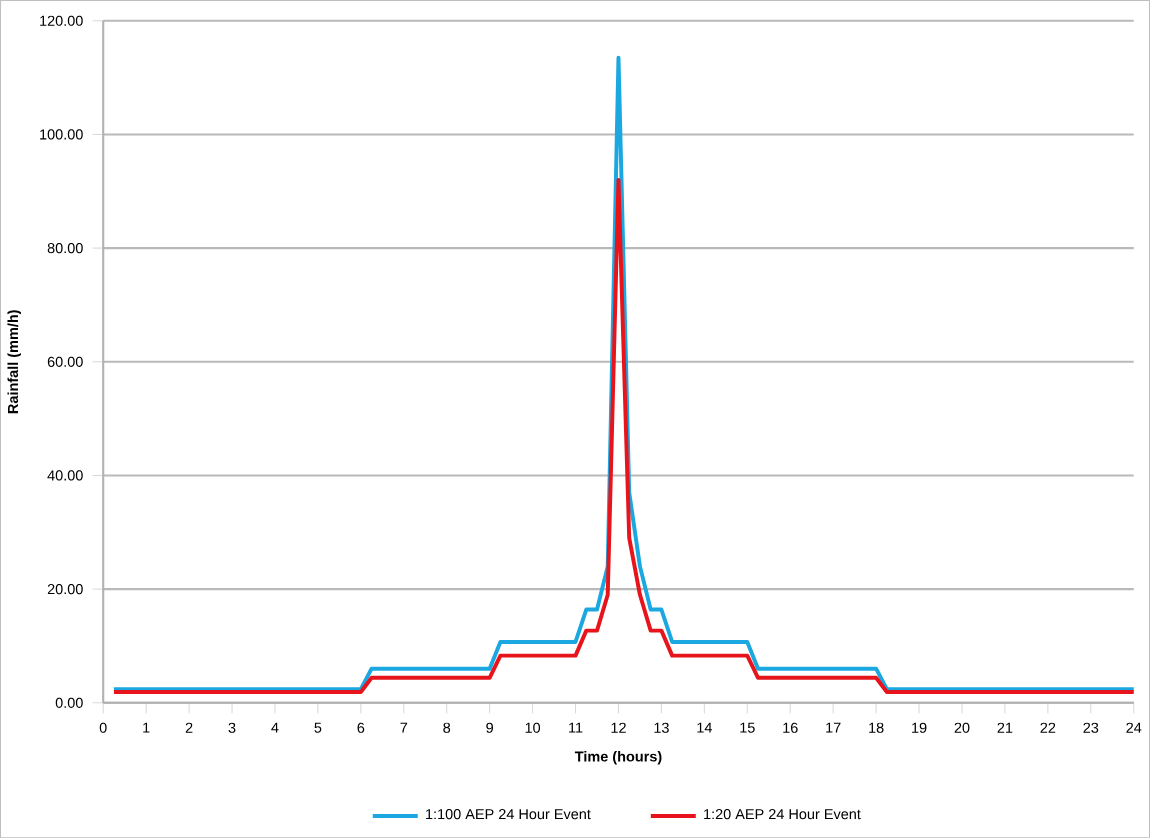 The image size is (1150, 838). Describe the element at coordinates (490, 727) in the screenshot. I see `x-tick-label: 9` at that location.